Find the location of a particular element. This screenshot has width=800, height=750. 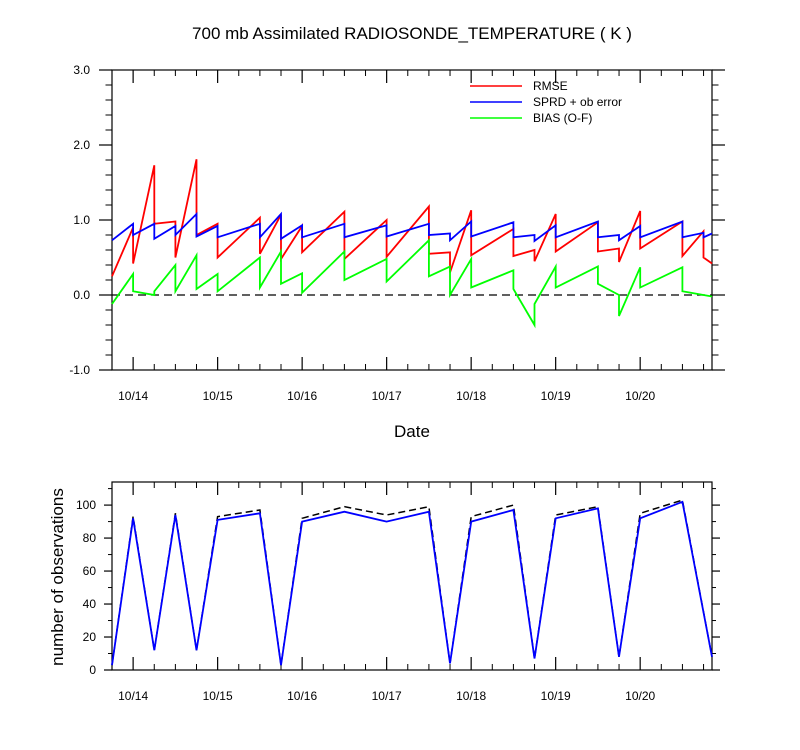

y-tick-label: 20 is located at coordinates (90, 637).